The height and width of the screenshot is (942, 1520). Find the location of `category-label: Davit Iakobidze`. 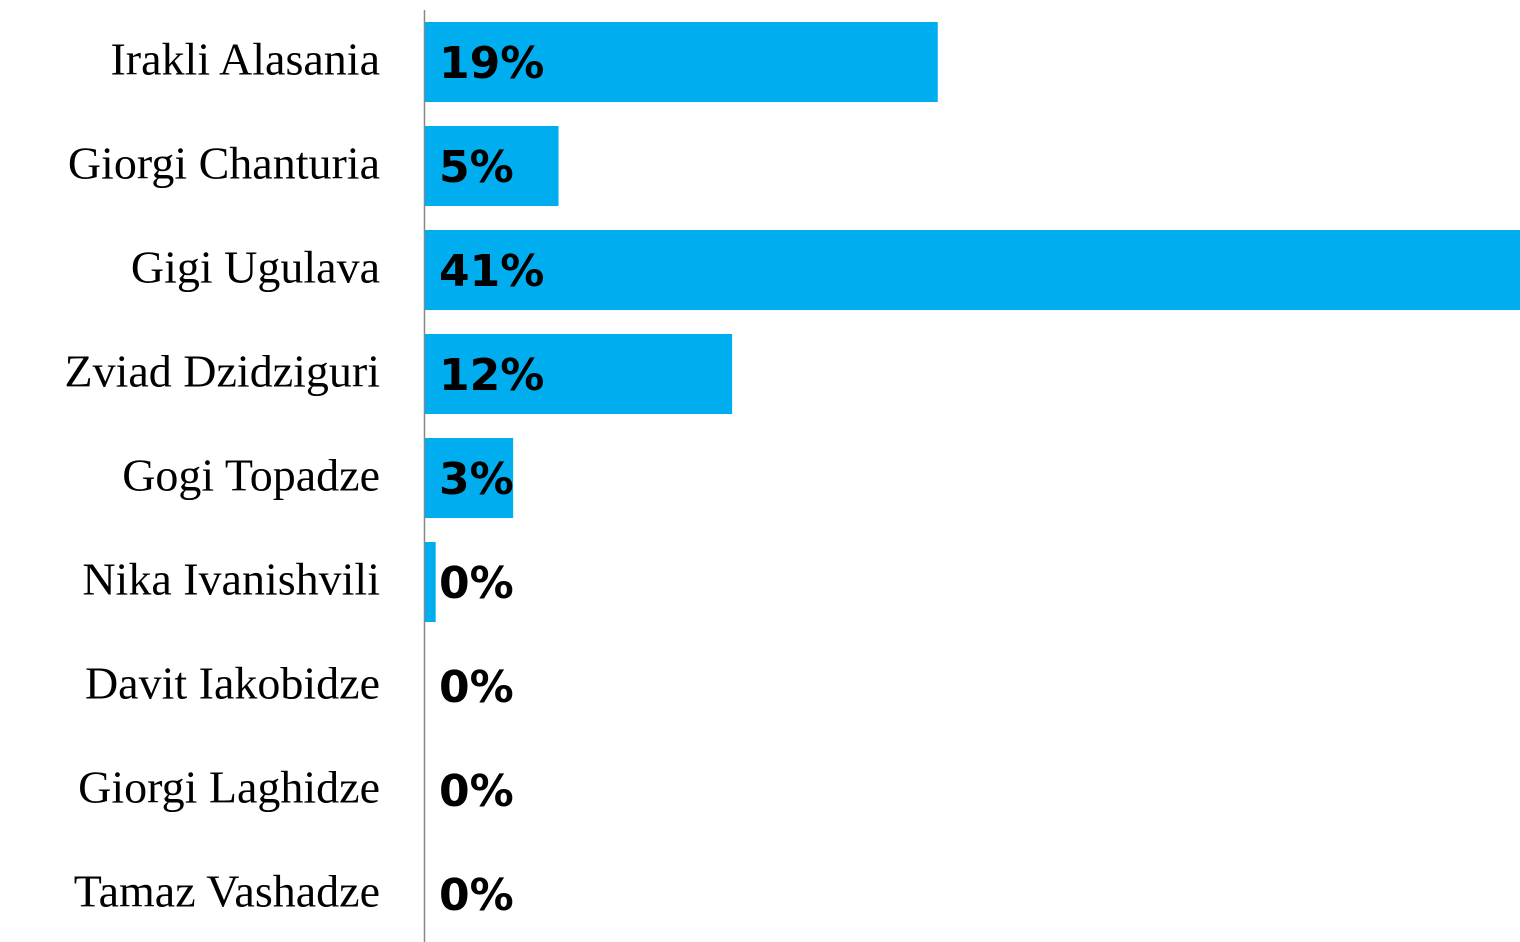

category-label: Davit Iakobidze is located at coordinates (232, 683).